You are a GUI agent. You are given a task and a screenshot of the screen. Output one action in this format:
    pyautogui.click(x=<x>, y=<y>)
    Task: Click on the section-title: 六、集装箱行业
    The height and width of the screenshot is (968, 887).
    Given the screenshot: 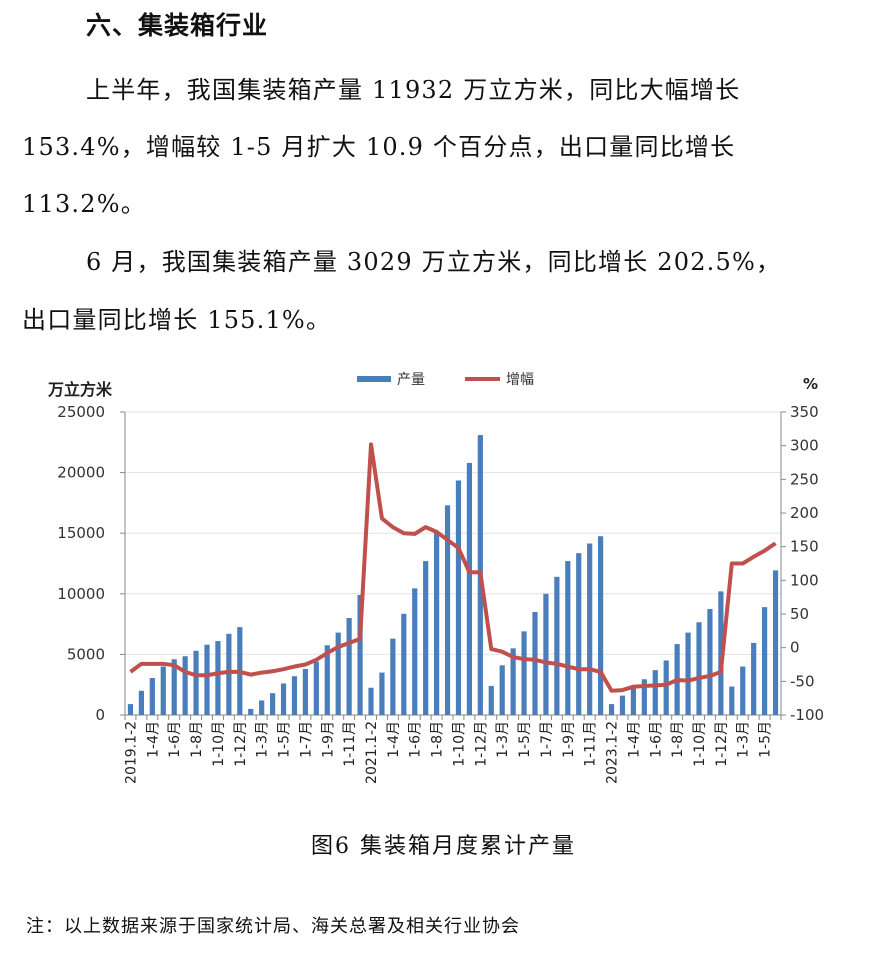 What is the action you would take?
    pyautogui.click(x=177, y=25)
    